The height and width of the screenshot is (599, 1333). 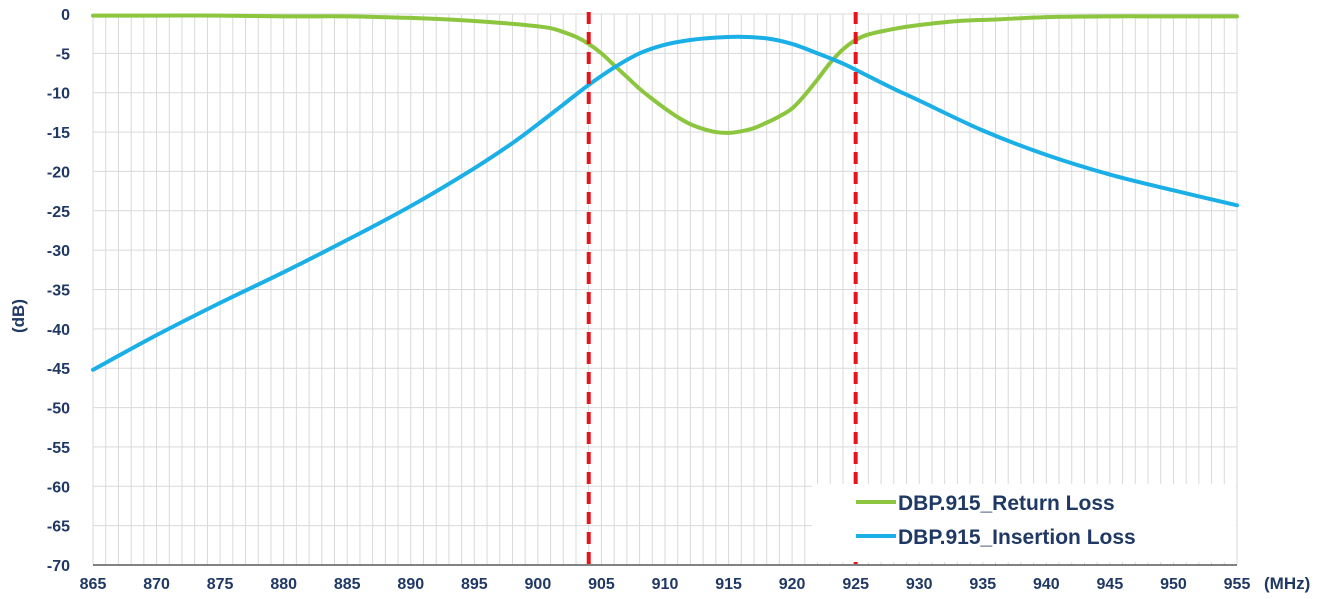 I want to click on x-tick-label: 915, so click(x=728, y=584).